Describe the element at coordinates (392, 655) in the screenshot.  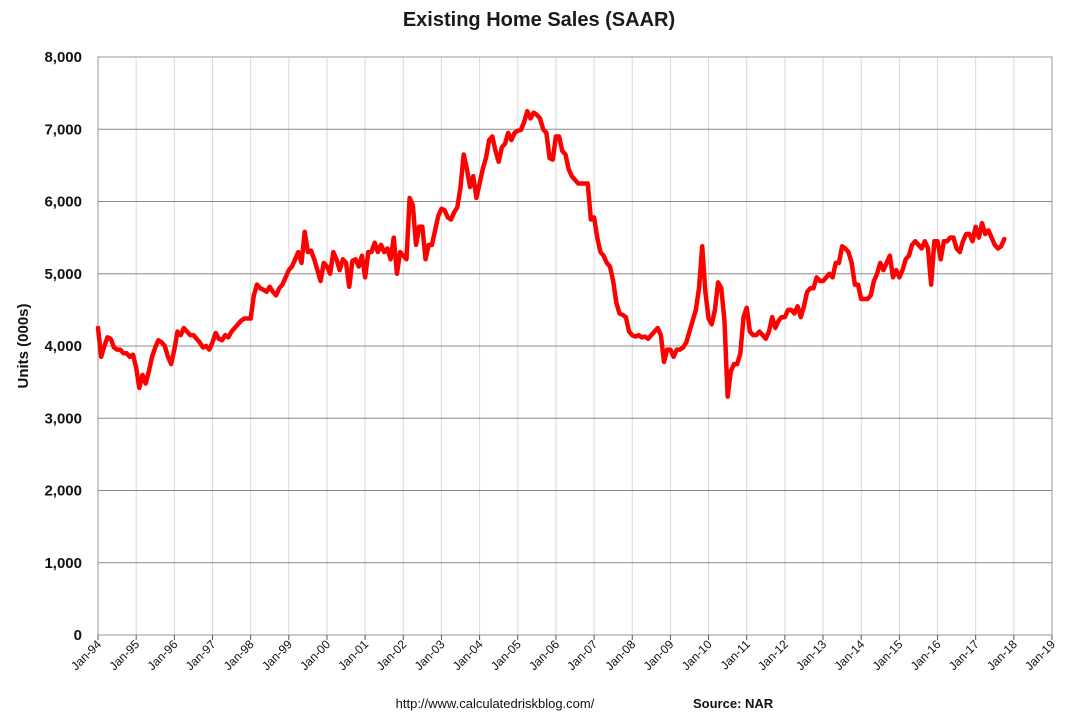
I see `x-tick-label: Jan-02` at that location.